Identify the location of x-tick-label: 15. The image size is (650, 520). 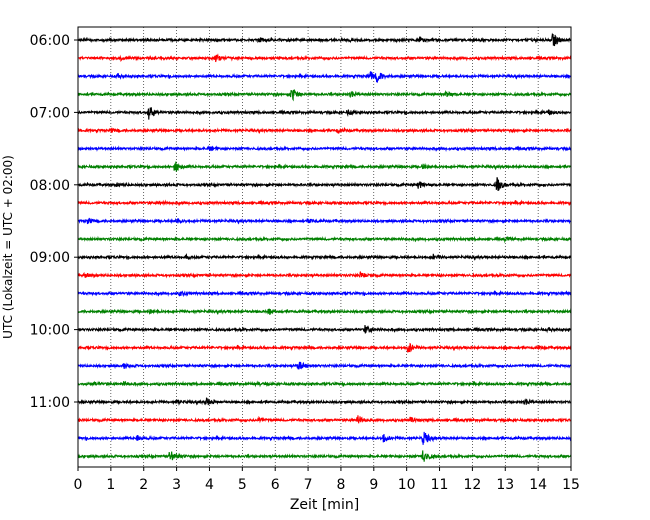
(571, 485).